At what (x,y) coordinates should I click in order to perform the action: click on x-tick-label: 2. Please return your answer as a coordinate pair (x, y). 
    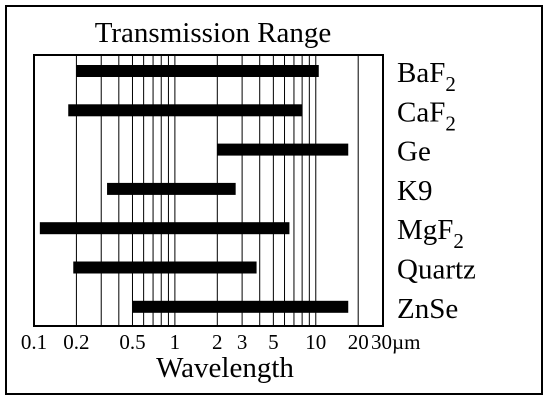
    Looking at the image, I should click on (217, 342).